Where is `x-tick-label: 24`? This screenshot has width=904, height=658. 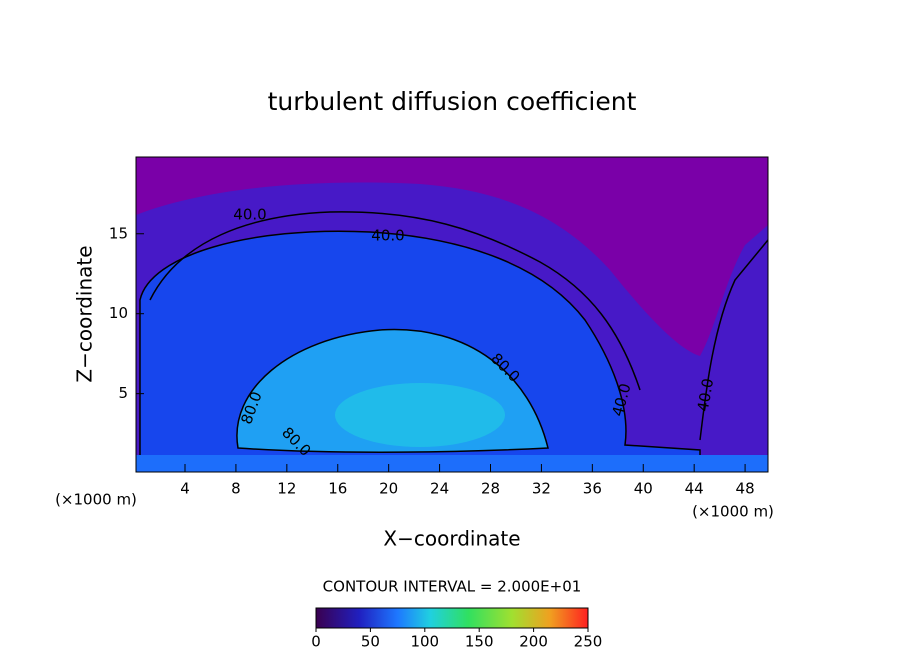 x-tick-label: 24 is located at coordinates (439, 489).